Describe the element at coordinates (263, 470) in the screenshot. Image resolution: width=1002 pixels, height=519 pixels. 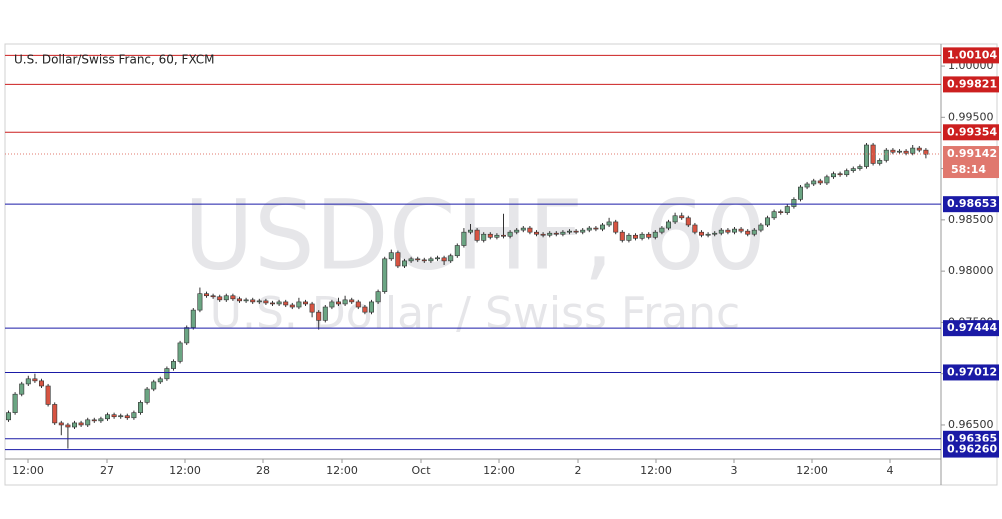
I see `x-tick-label: 28` at that location.